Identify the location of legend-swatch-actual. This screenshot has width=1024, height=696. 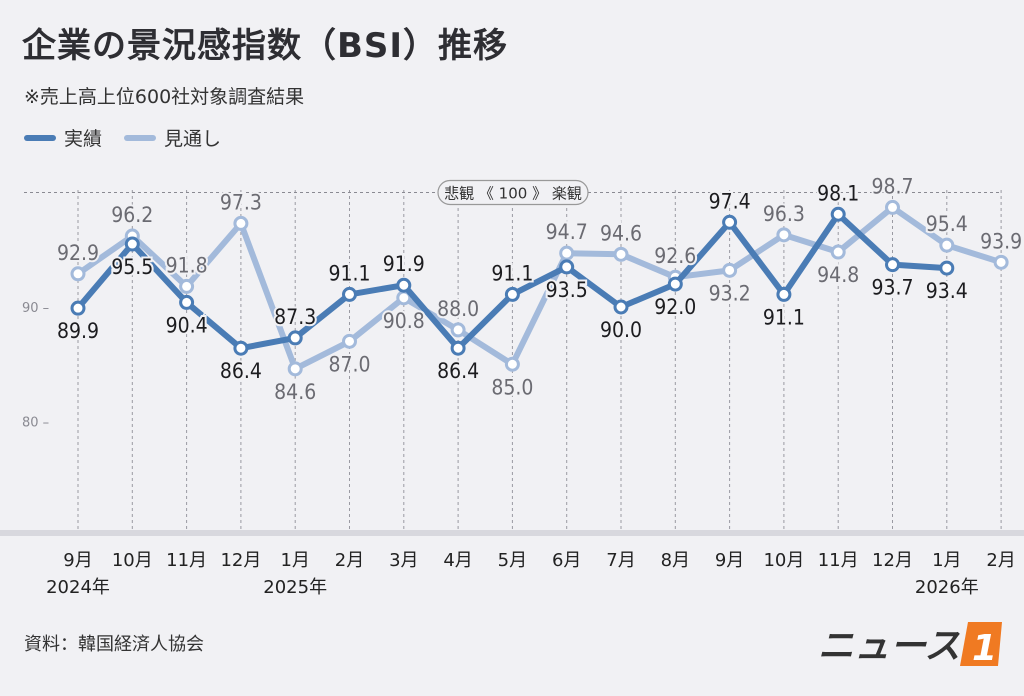
(40, 137).